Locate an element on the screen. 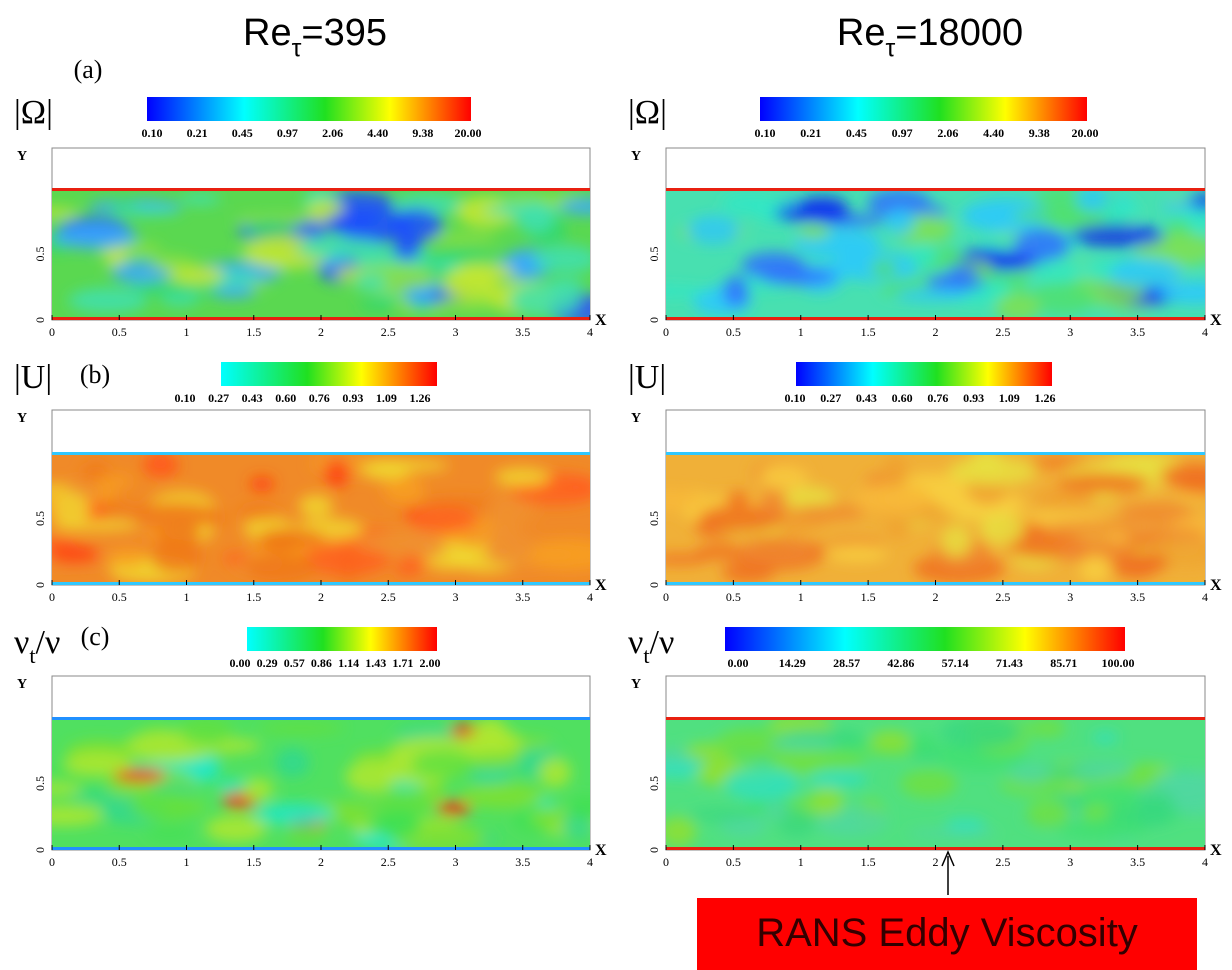 This screenshot has width=1232, height=970. x-tick-label: 4 is located at coordinates (590, 597).